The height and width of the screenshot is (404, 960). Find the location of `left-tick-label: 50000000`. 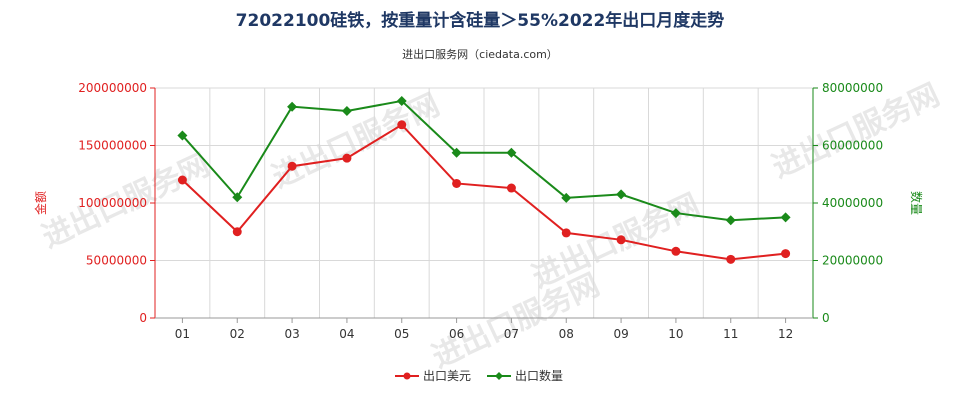

left-tick-label: 50000000 is located at coordinates (116, 261).